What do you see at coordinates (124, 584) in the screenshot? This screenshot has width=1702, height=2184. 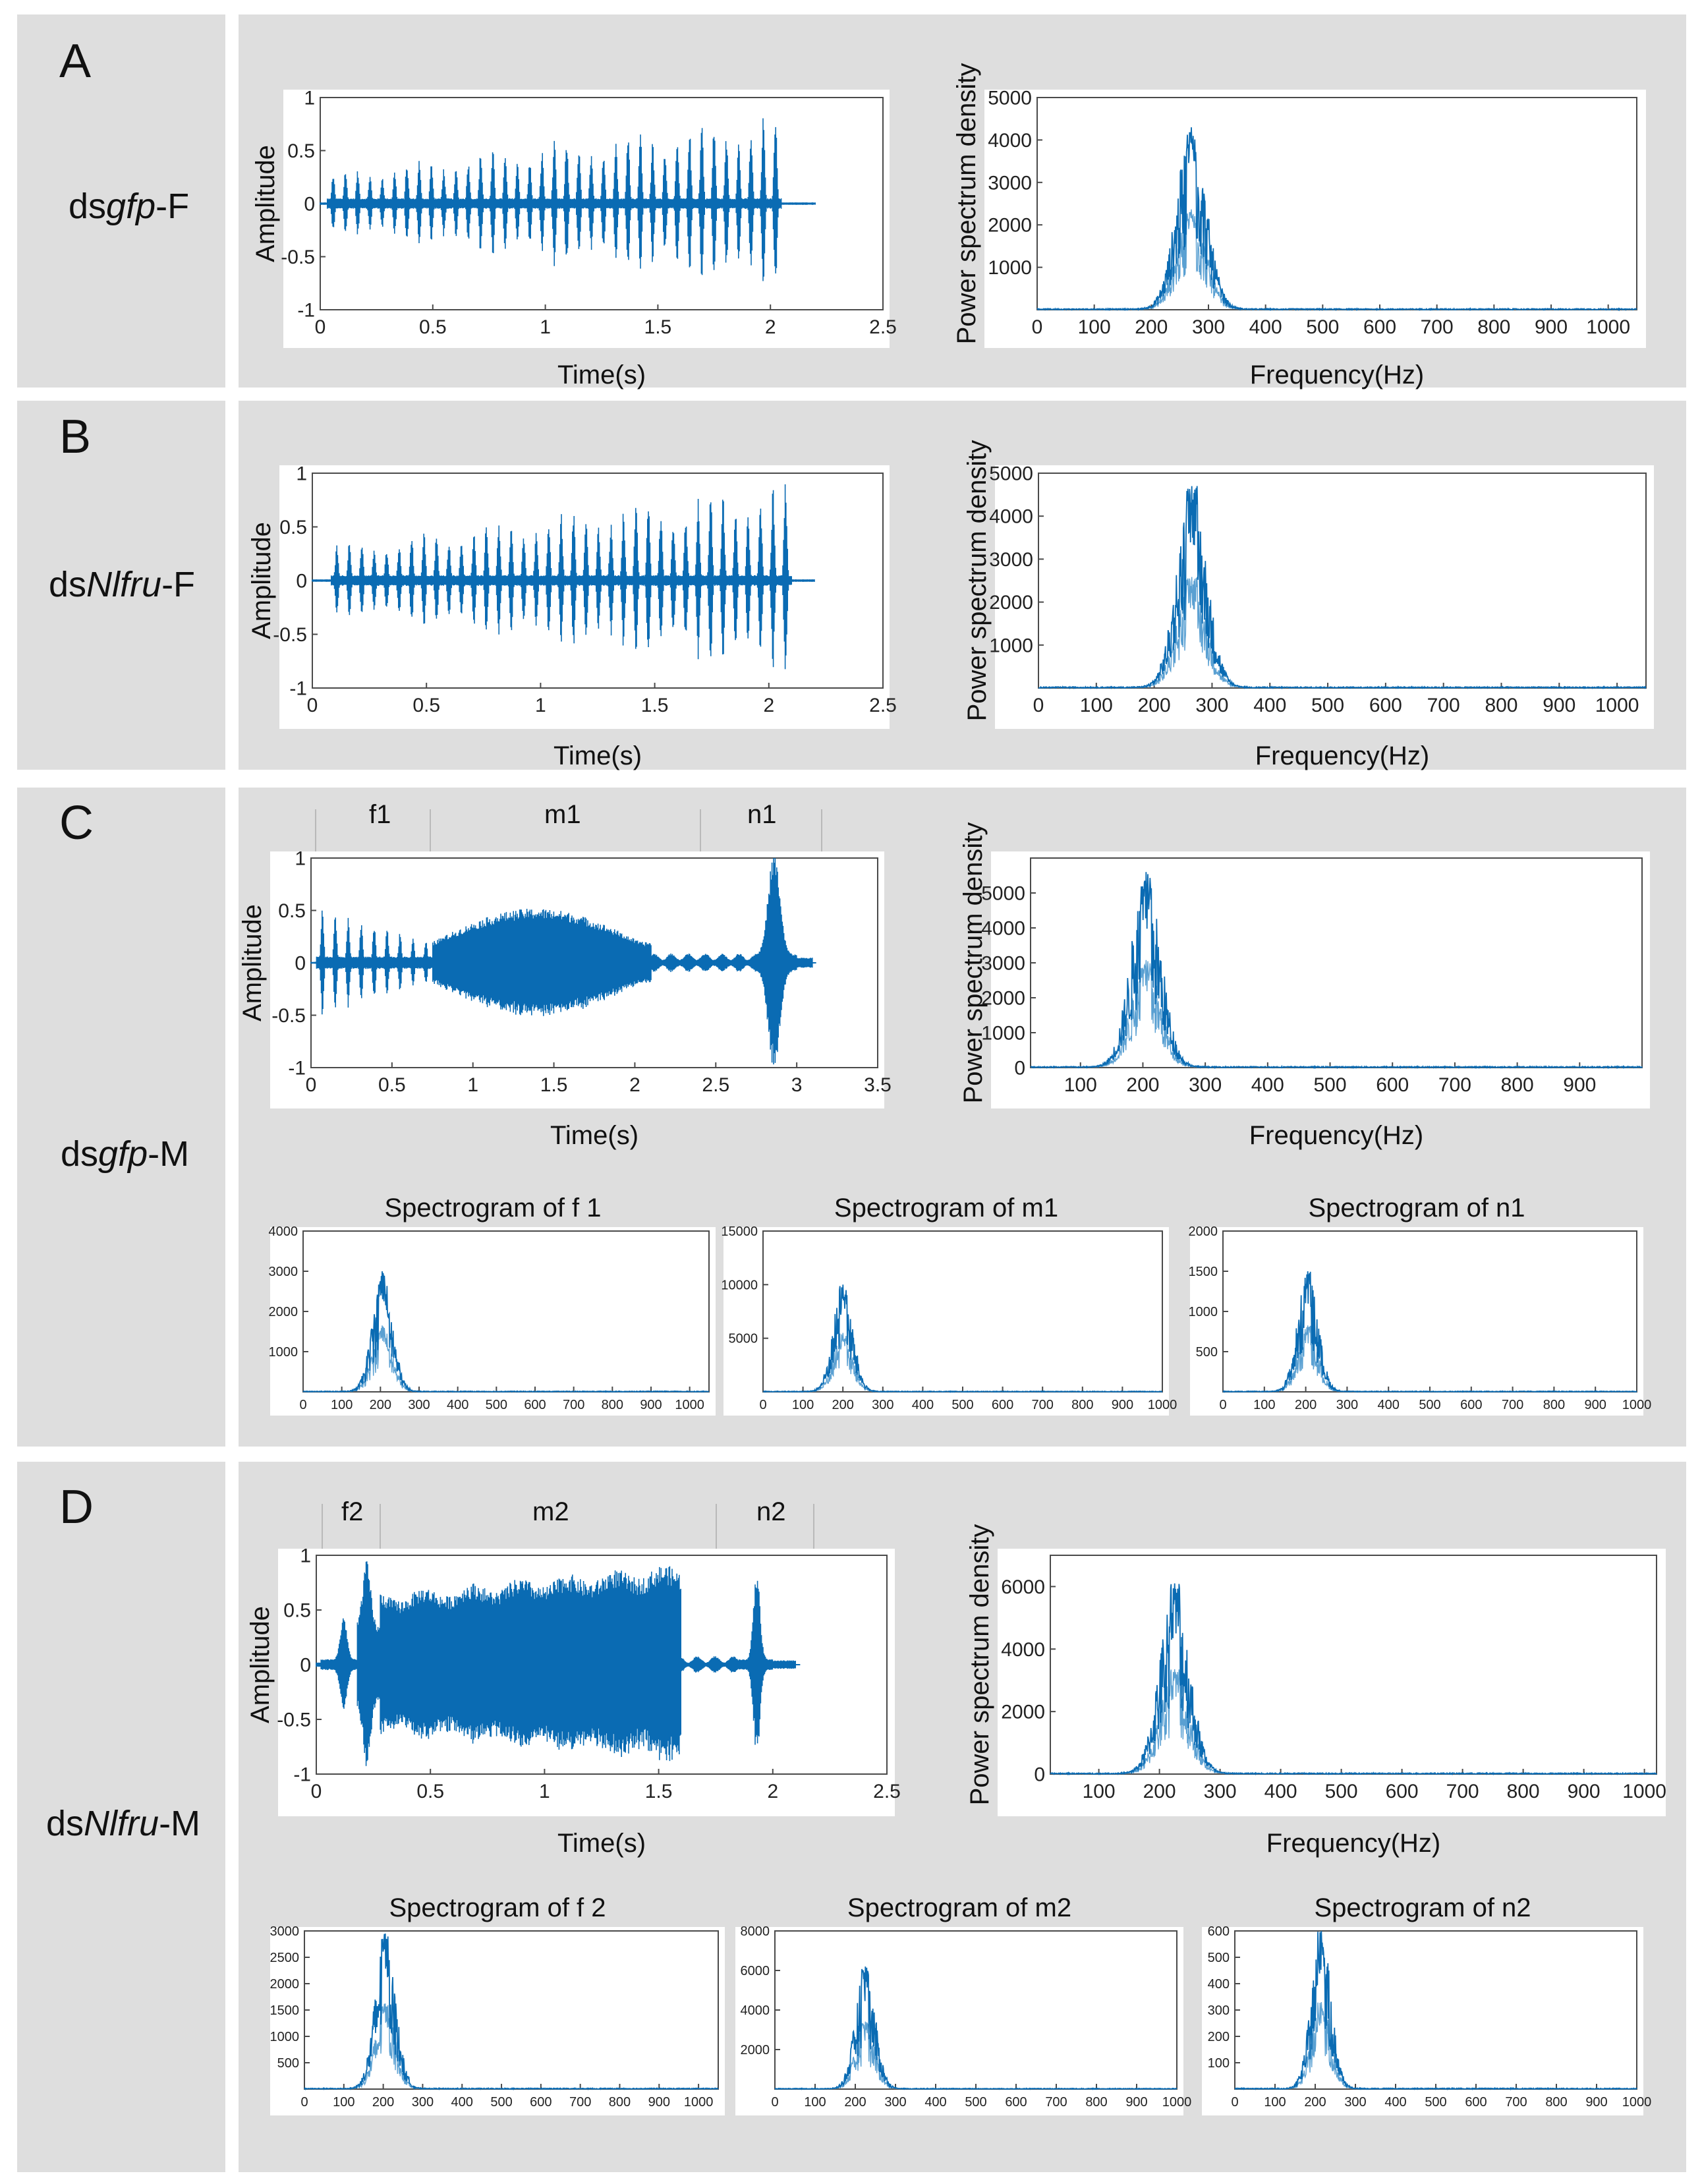 I see `row-label-b-gene: Nlfru` at bounding box center [124, 584].